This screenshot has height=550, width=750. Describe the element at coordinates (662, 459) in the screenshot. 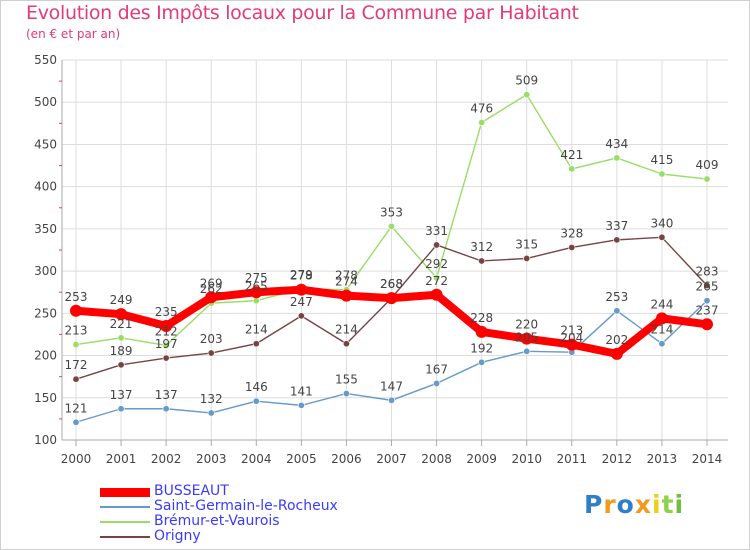

I see `x-tick-label: 2013` at that location.